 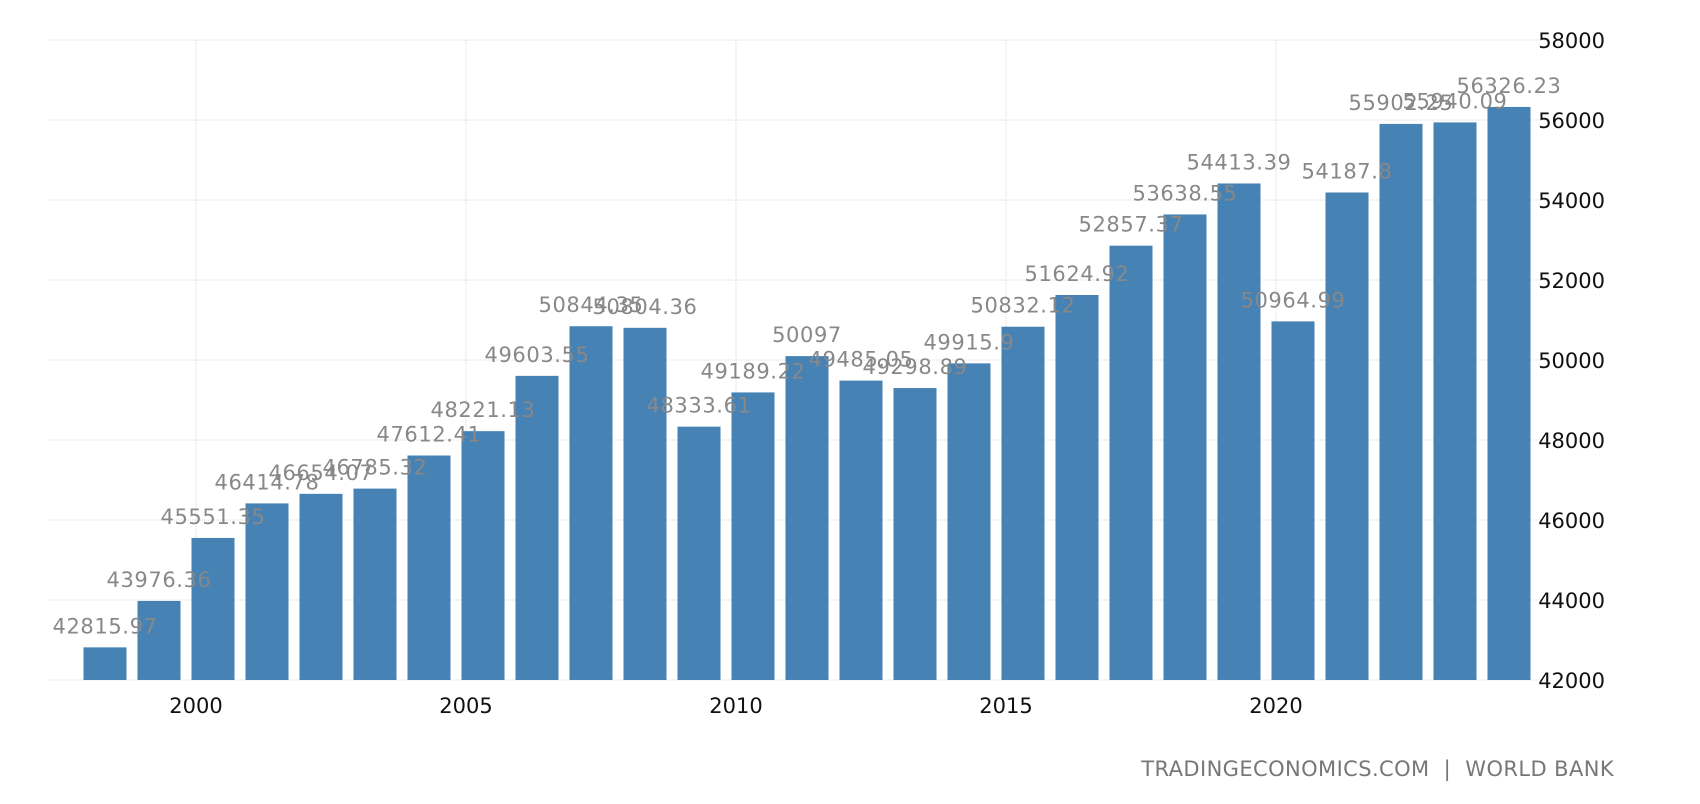 What do you see at coordinates (968, 342) in the screenshot?
I see `data-label: 49915.9` at bounding box center [968, 342].